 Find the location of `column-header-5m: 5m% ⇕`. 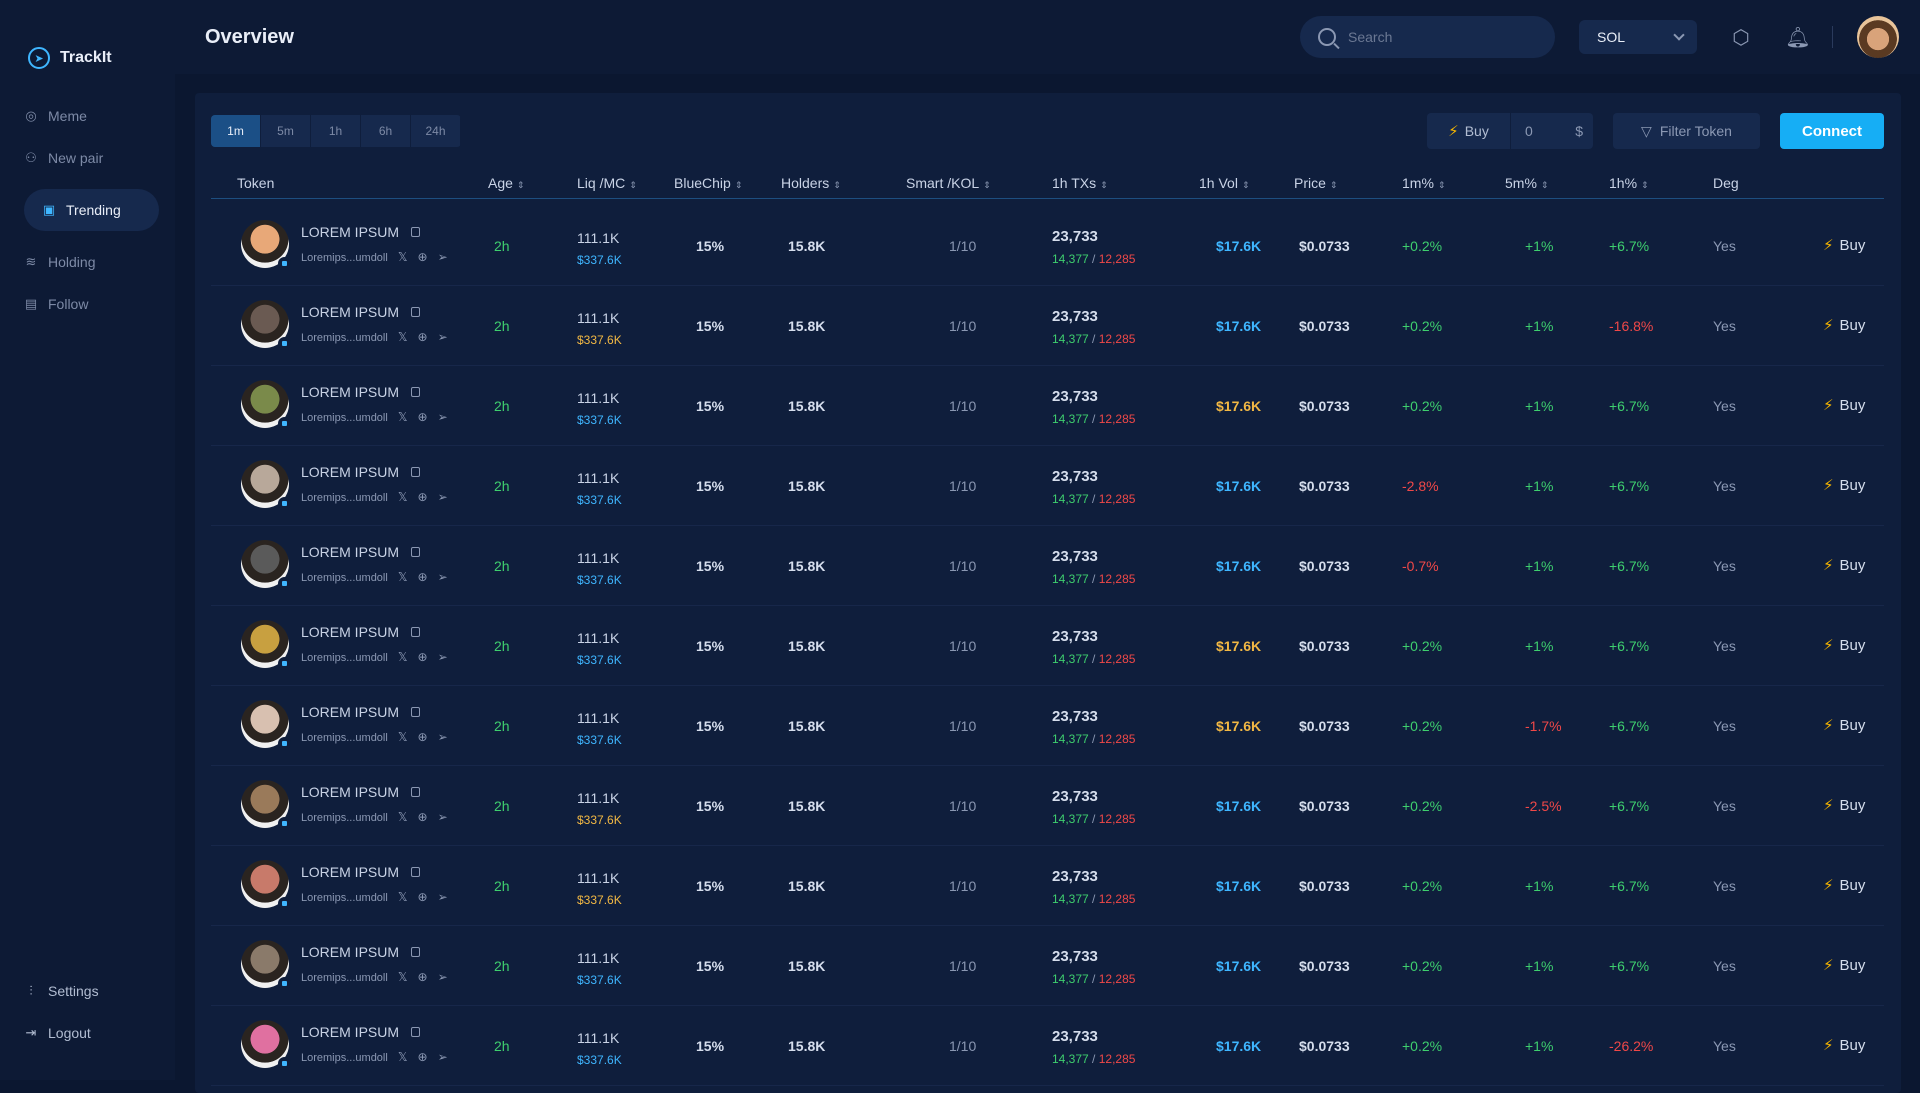

column-header-5m: 5m% ⇕ is located at coordinates (1526, 183).